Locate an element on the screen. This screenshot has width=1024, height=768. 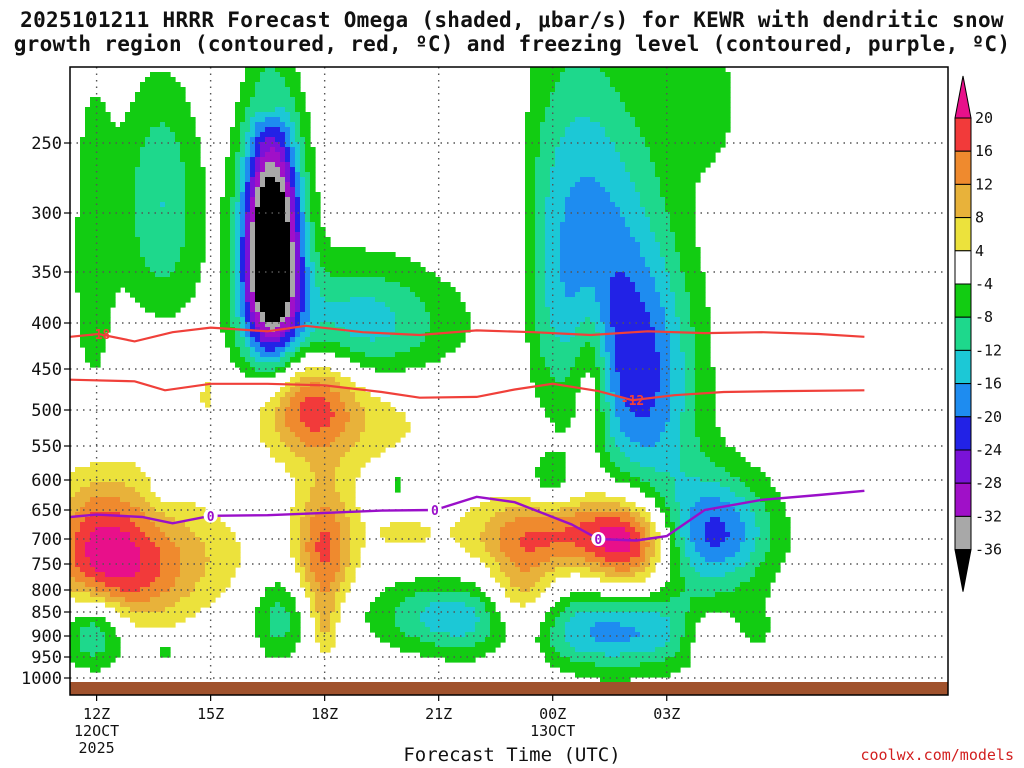
colorbar-swatch is located at coordinates (963, 201).